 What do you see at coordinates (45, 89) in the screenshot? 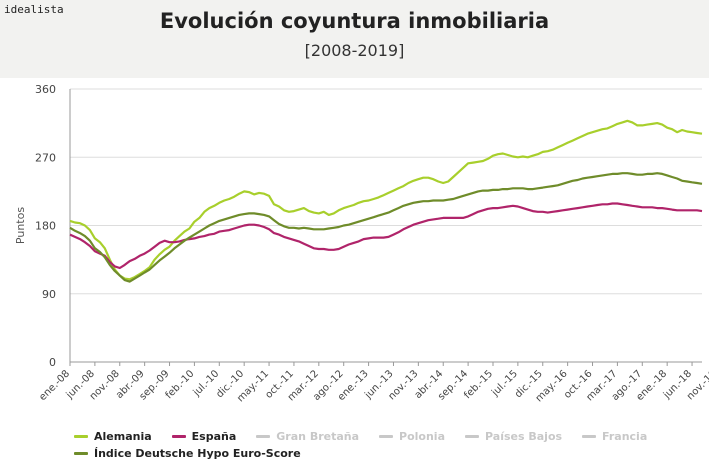
I see `y-tick-label: 360` at bounding box center [45, 89].